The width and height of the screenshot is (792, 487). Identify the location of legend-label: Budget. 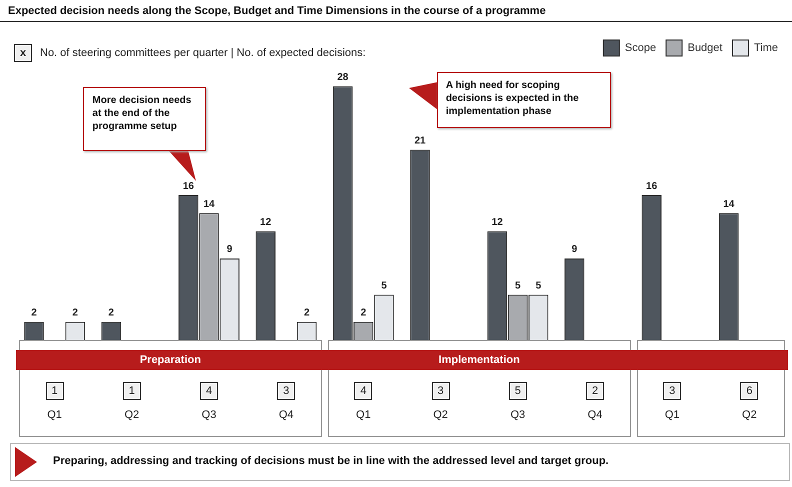
(705, 48).